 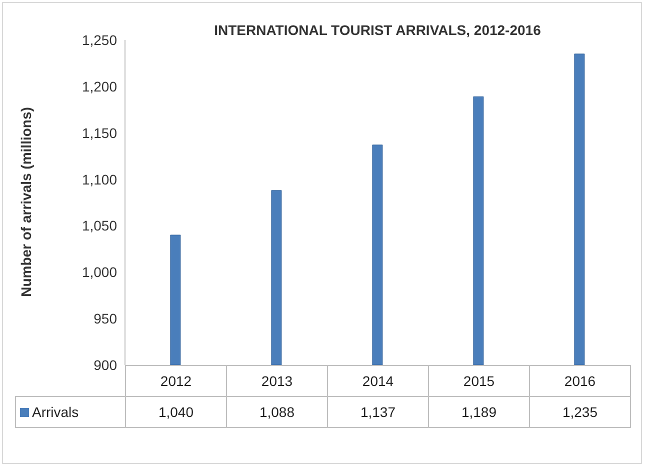 I want to click on y-tick-label: 1,000, so click(x=100, y=272).